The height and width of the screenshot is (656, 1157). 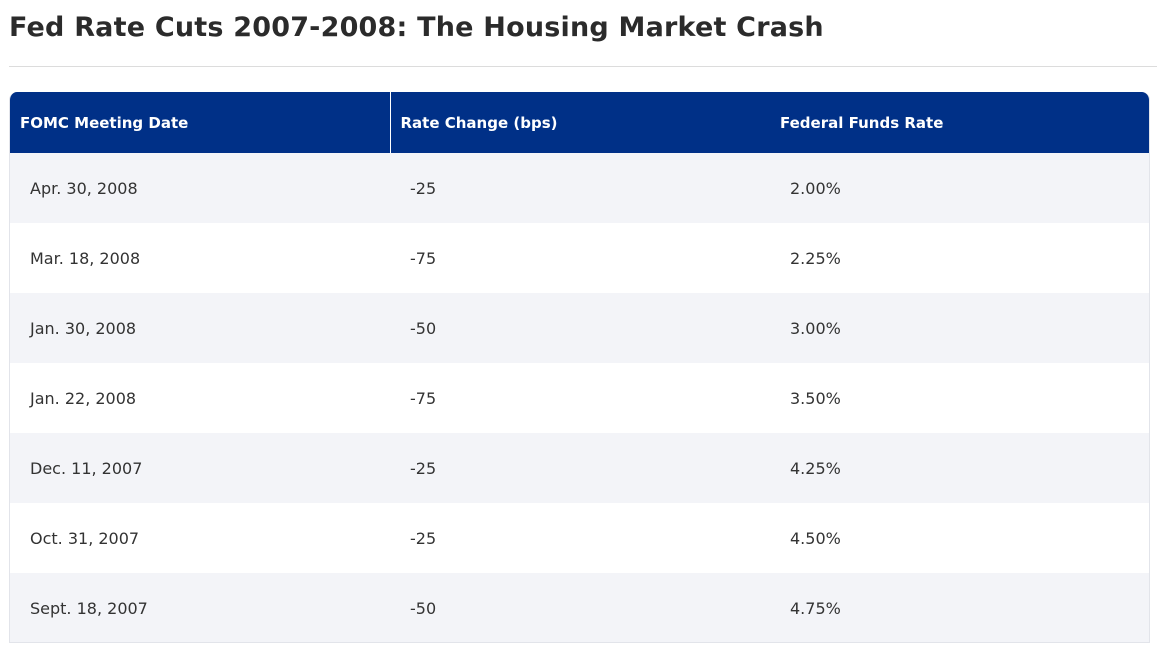 I want to click on table-row: Dec. 11, 2007 -25 4.25%, so click(x=579, y=468).